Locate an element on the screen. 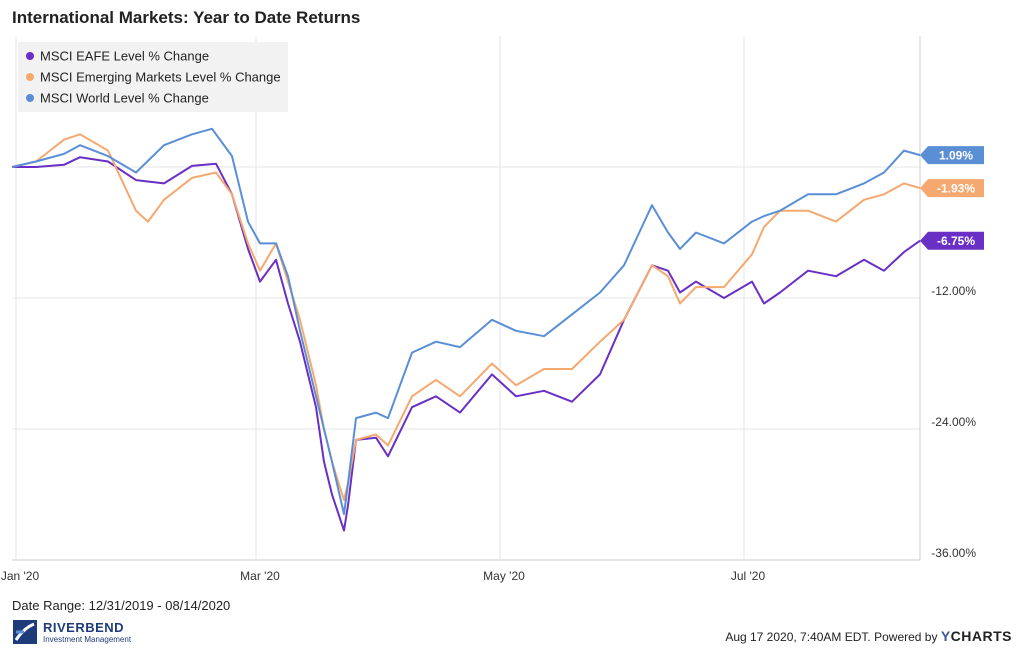 The width and height of the screenshot is (1024, 652). ycharts-logo-rest: CHARTS is located at coordinates (981, 636).